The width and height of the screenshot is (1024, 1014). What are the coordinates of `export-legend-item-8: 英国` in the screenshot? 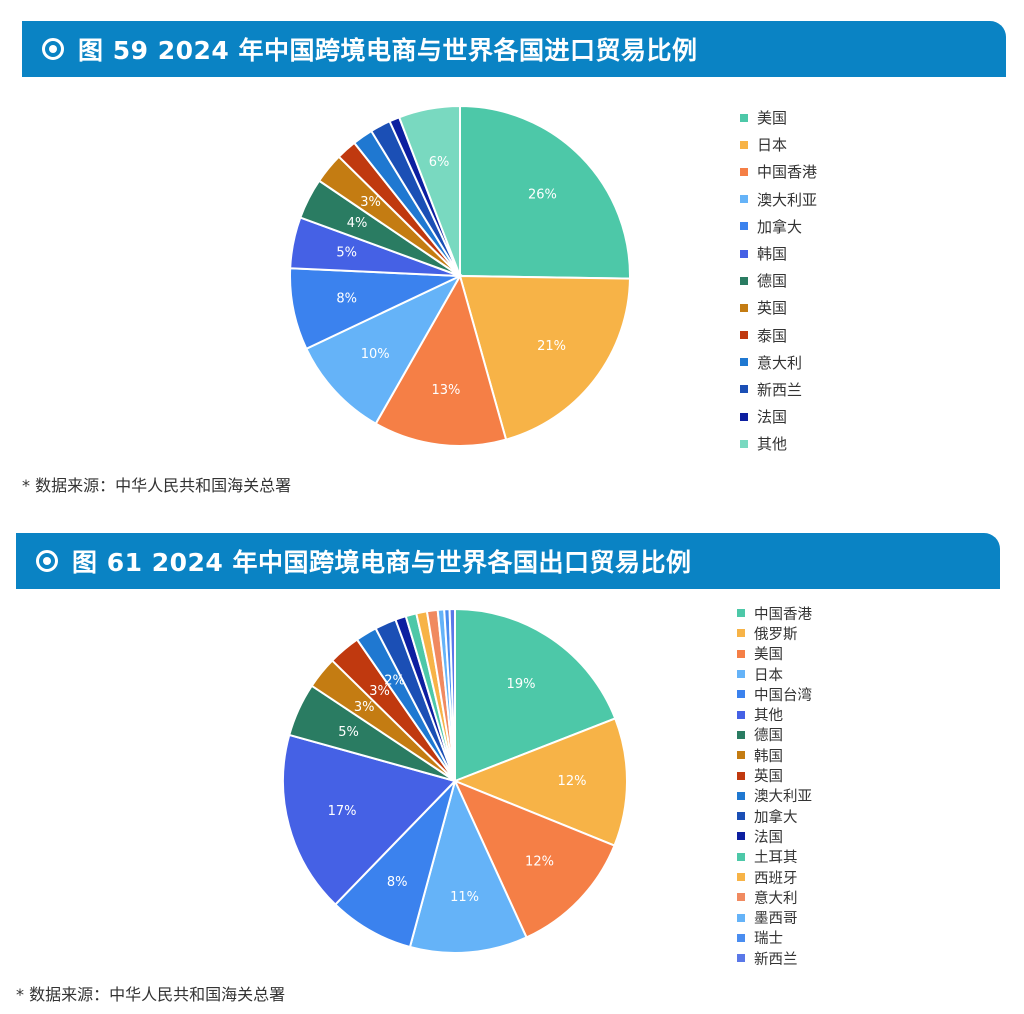 It's located at (774, 775).